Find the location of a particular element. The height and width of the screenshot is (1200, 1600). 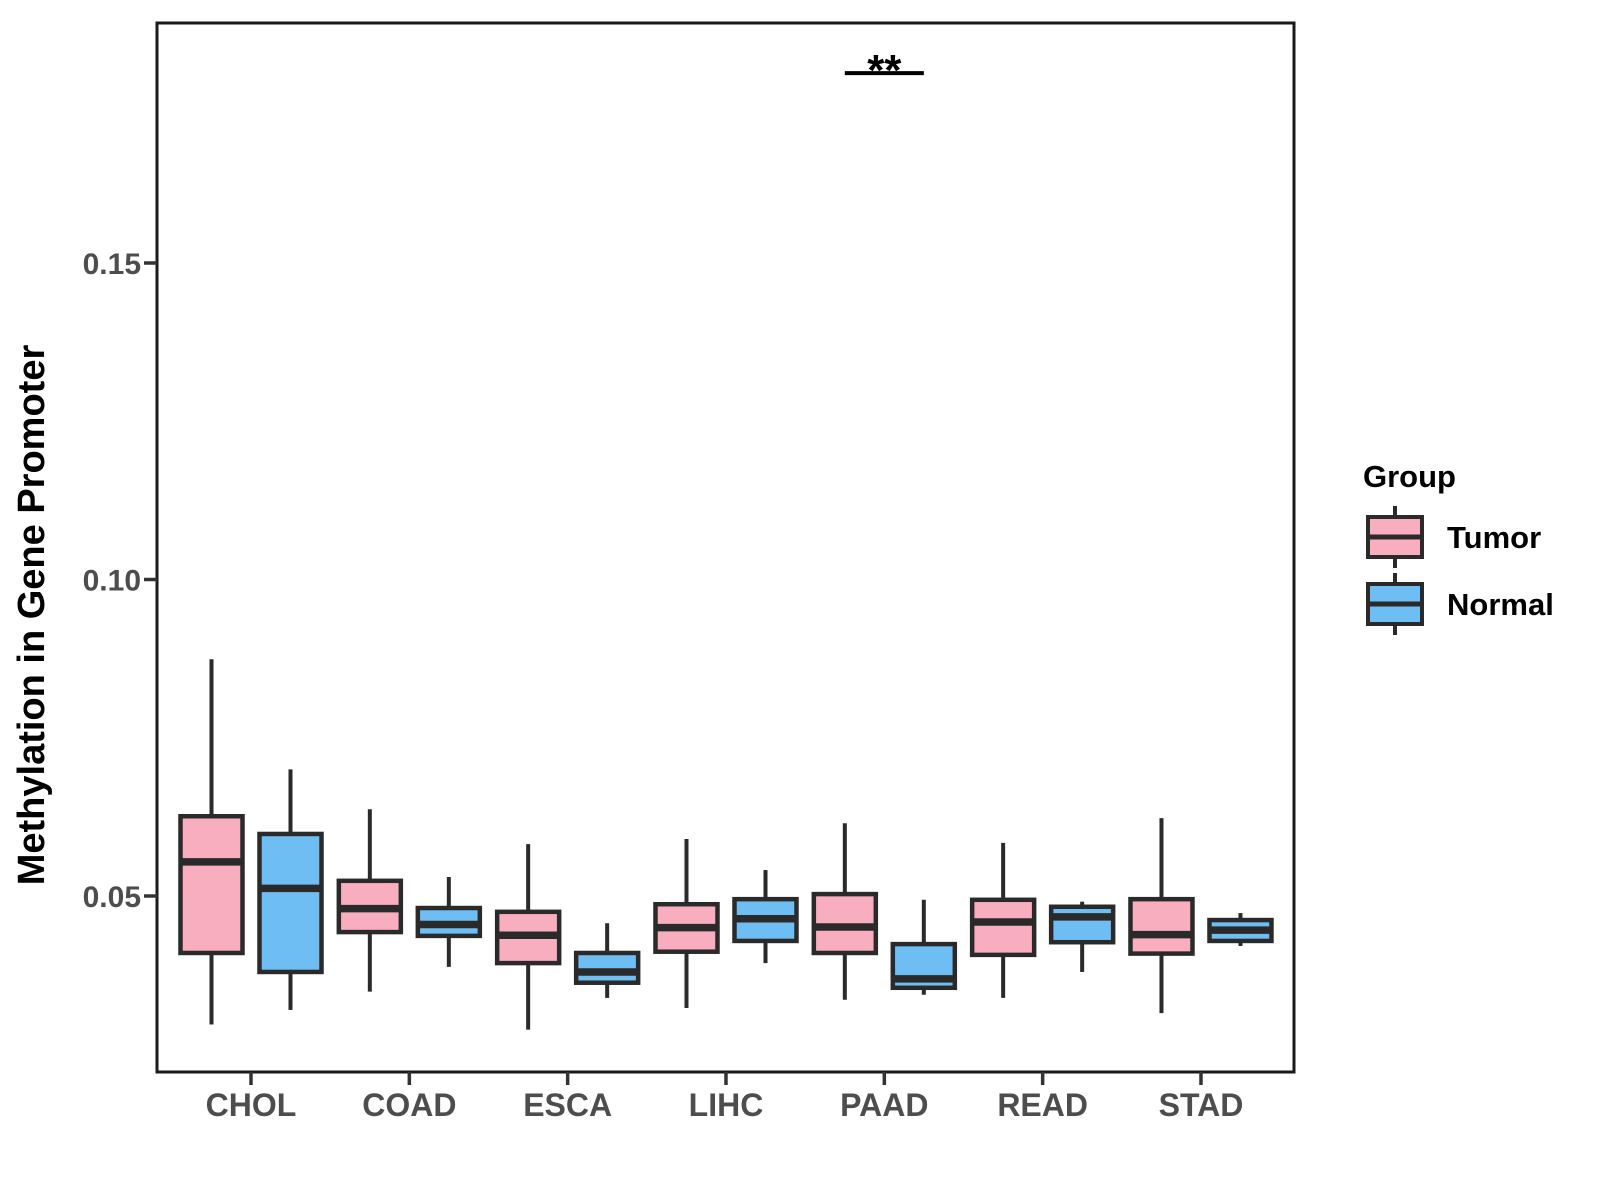

y-tick-label: 0.15 is located at coordinates (112, 264).